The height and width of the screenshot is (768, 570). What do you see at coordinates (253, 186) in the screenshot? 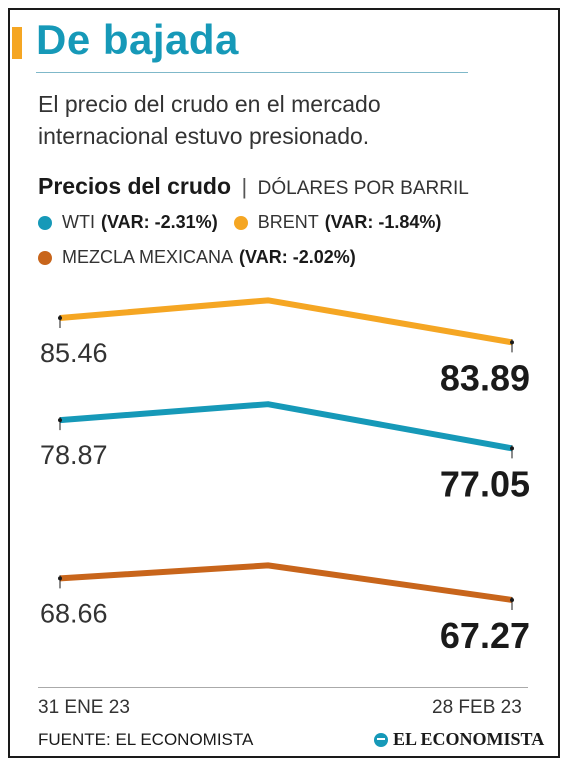
I see `chart-heading: Precios del crudo | DÓLARES POR BARRIL` at bounding box center [253, 186].